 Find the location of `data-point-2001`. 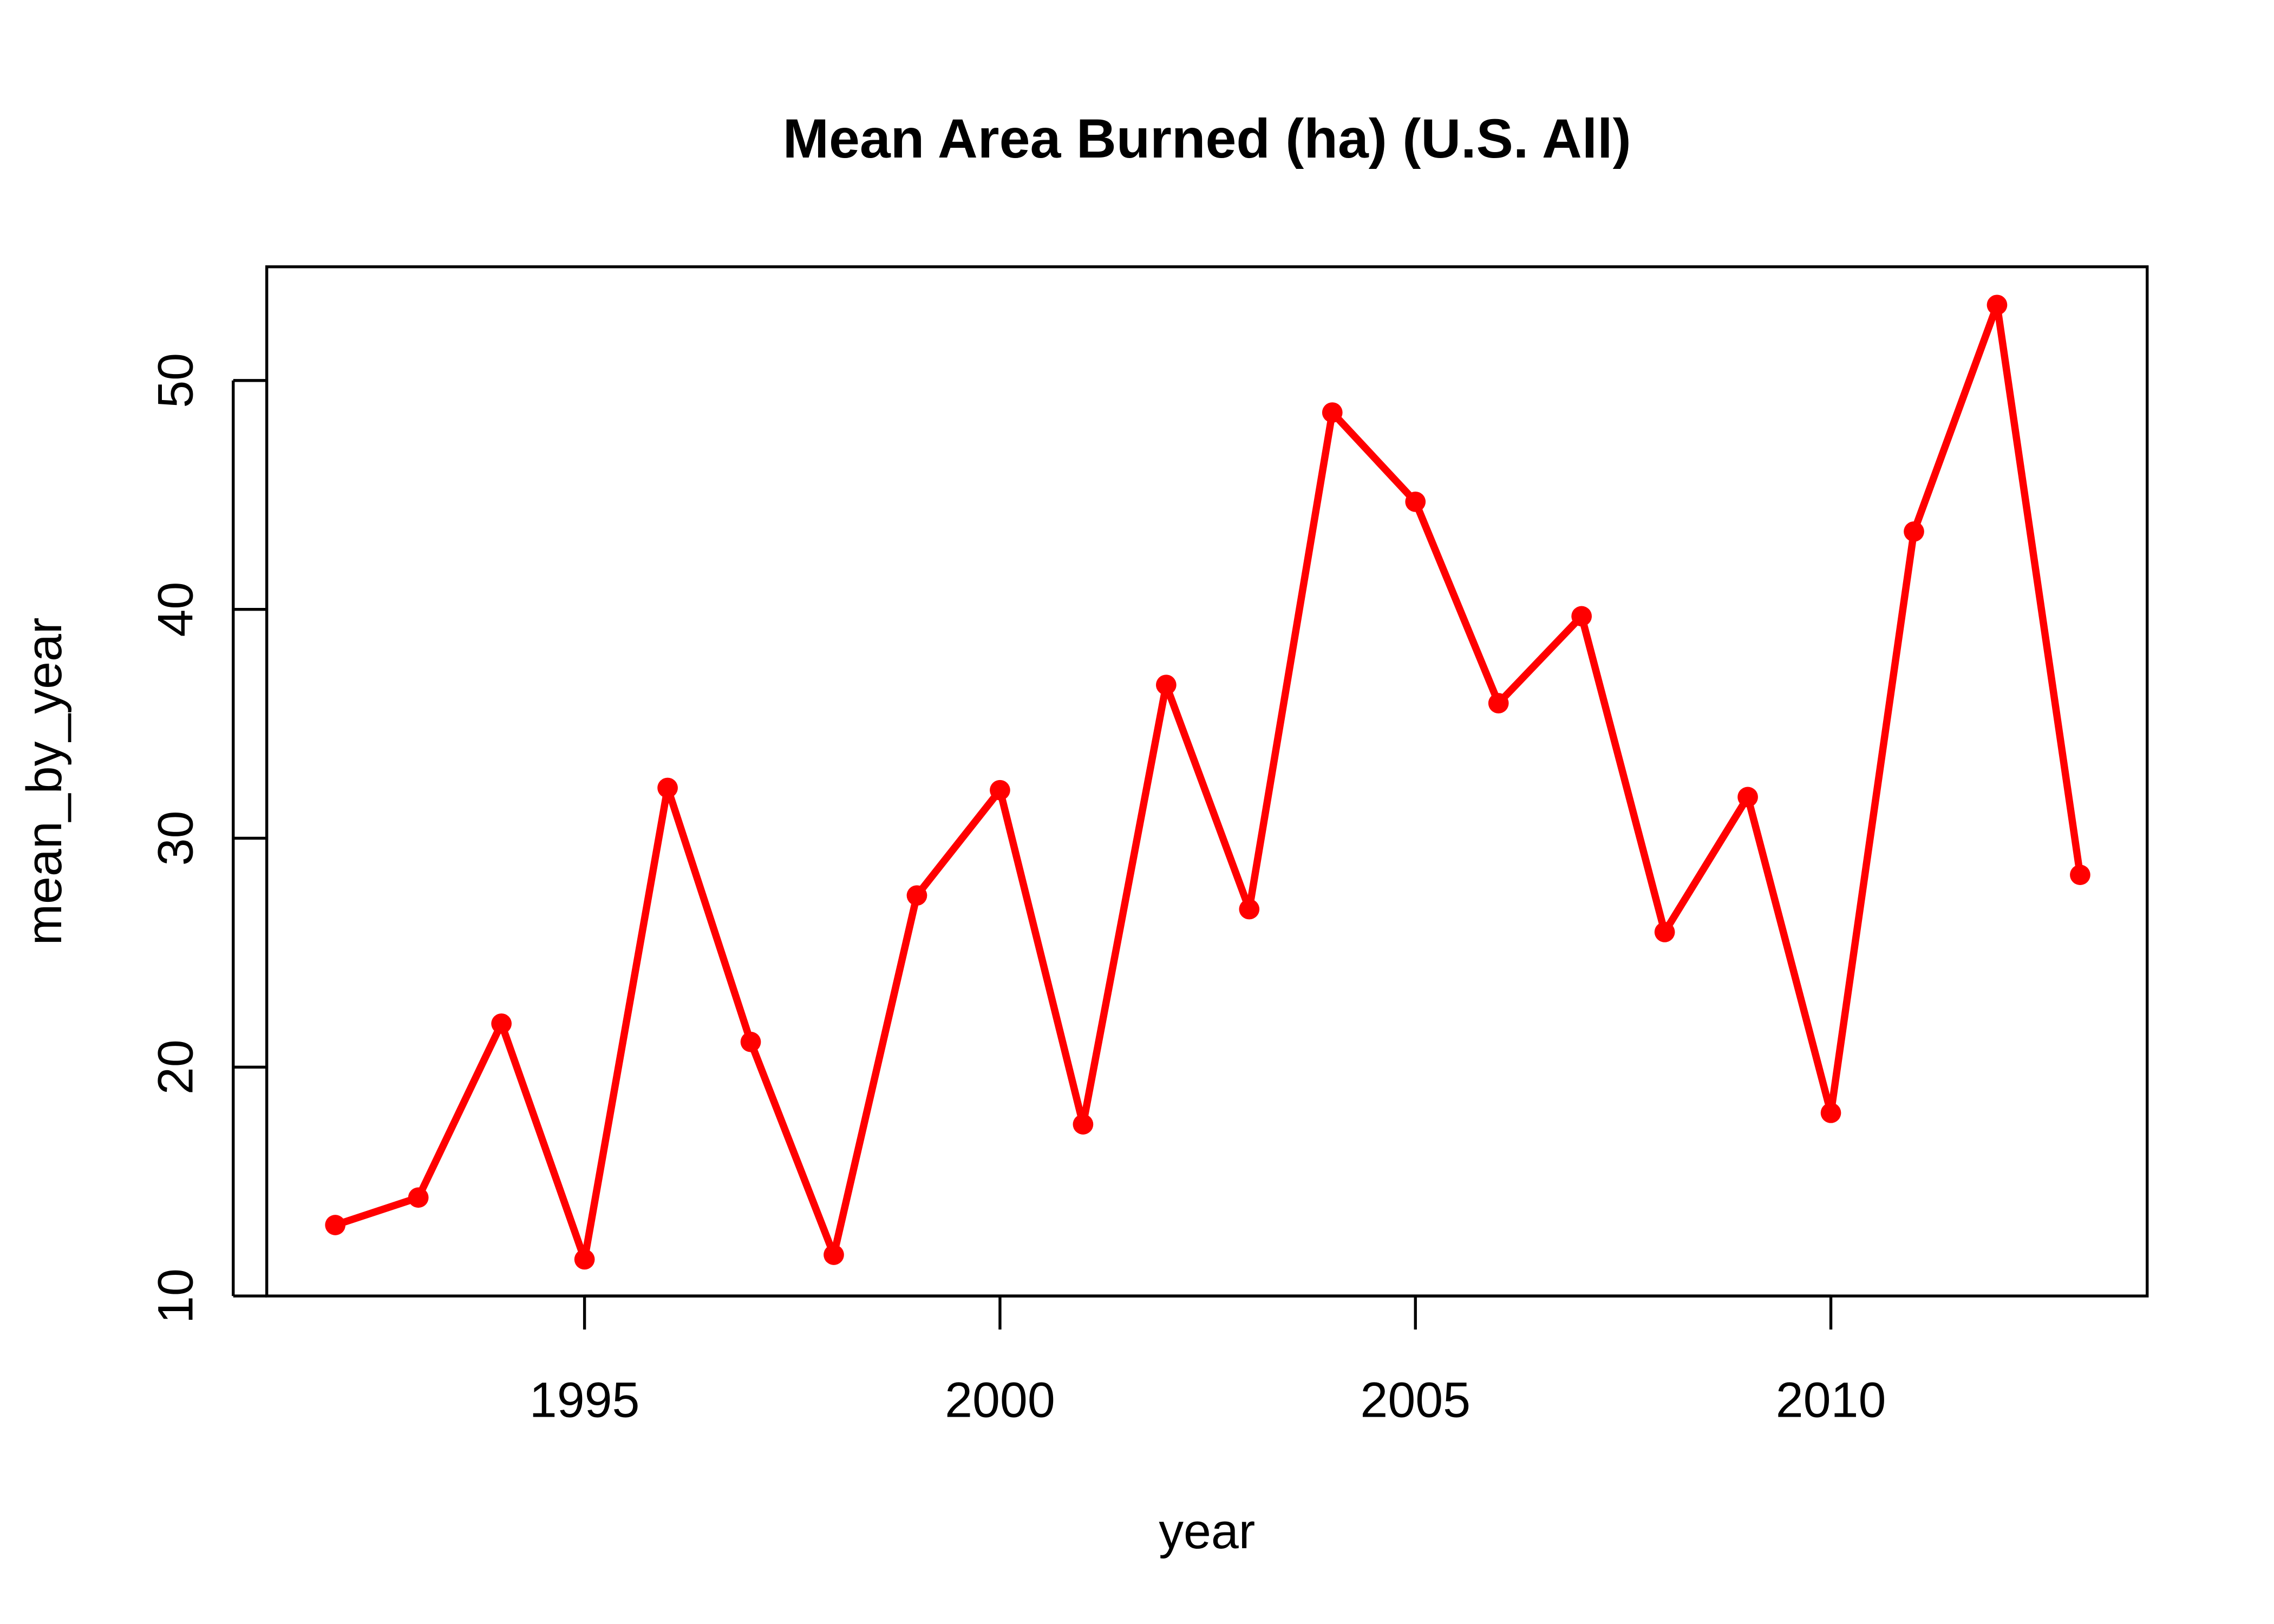

data-point-2001 is located at coordinates (1084, 1124).